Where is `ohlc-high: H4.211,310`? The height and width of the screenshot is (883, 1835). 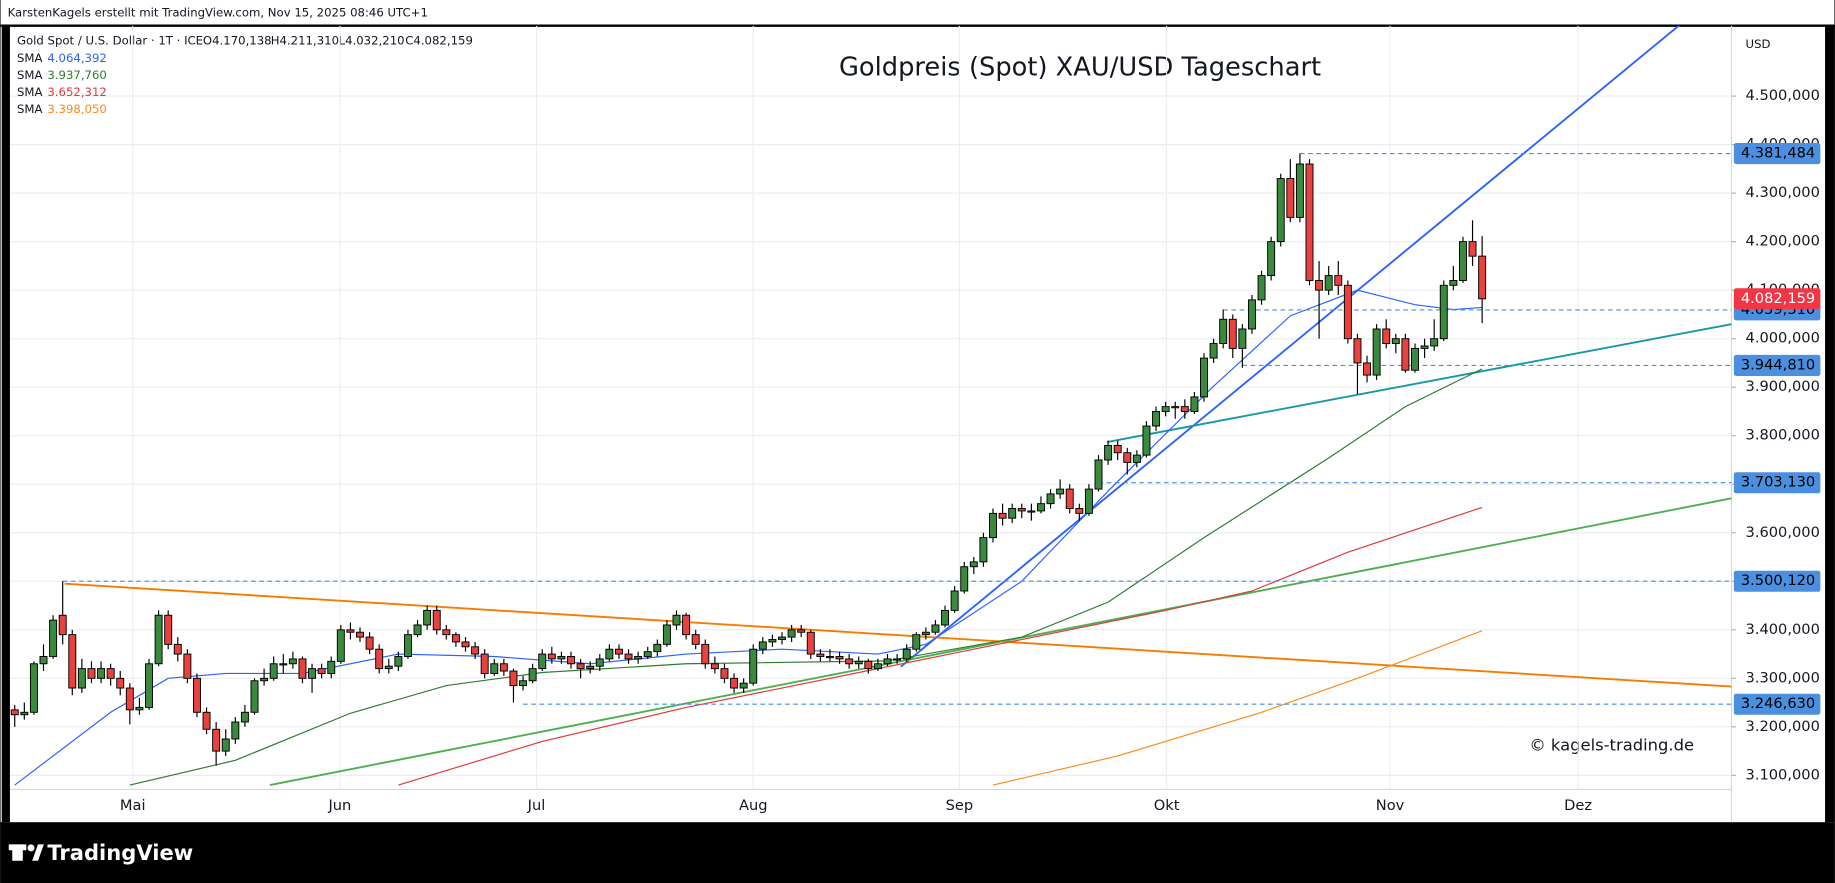
ohlc-high: H4.211,310 is located at coordinates (305, 40).